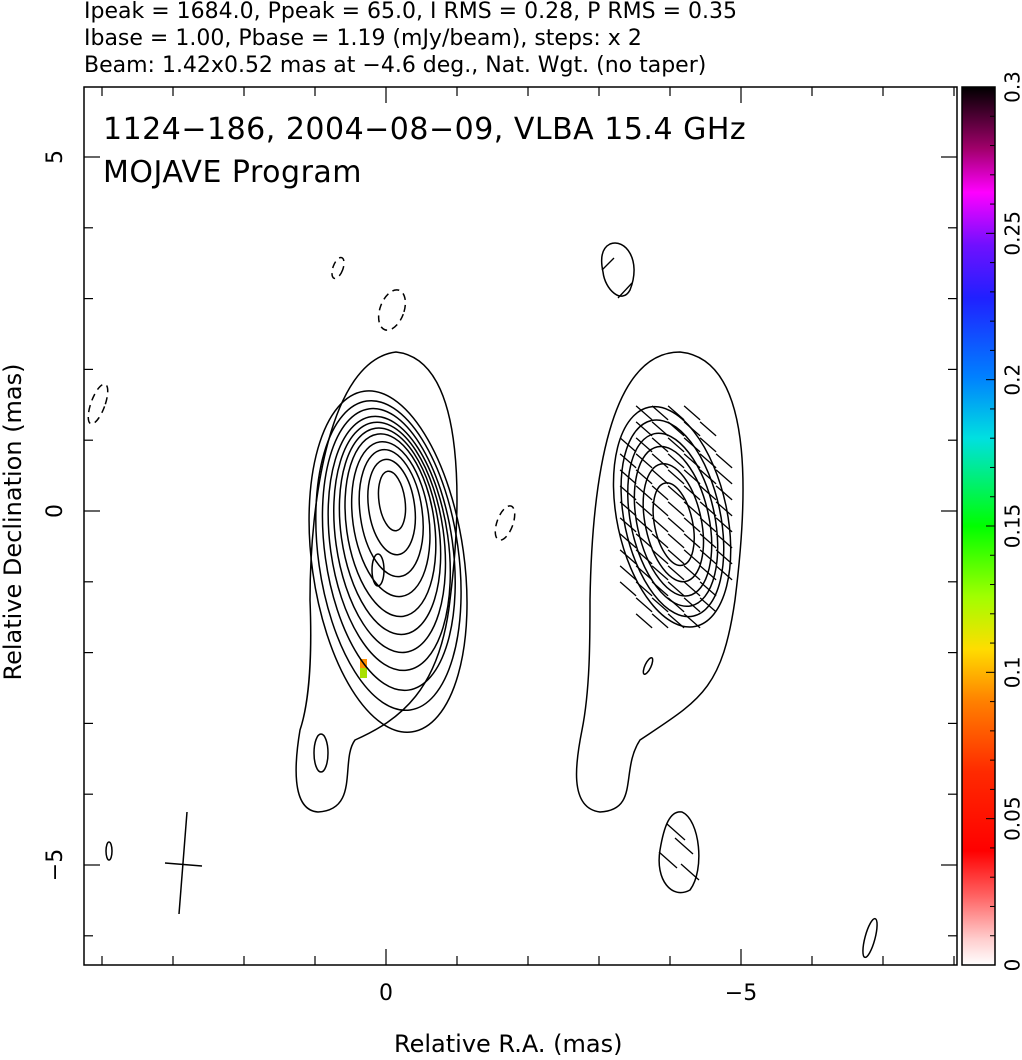  Describe the element at coordinates (1011, 965) in the screenshot. I see `colorbar-tick-label: 0` at that location.